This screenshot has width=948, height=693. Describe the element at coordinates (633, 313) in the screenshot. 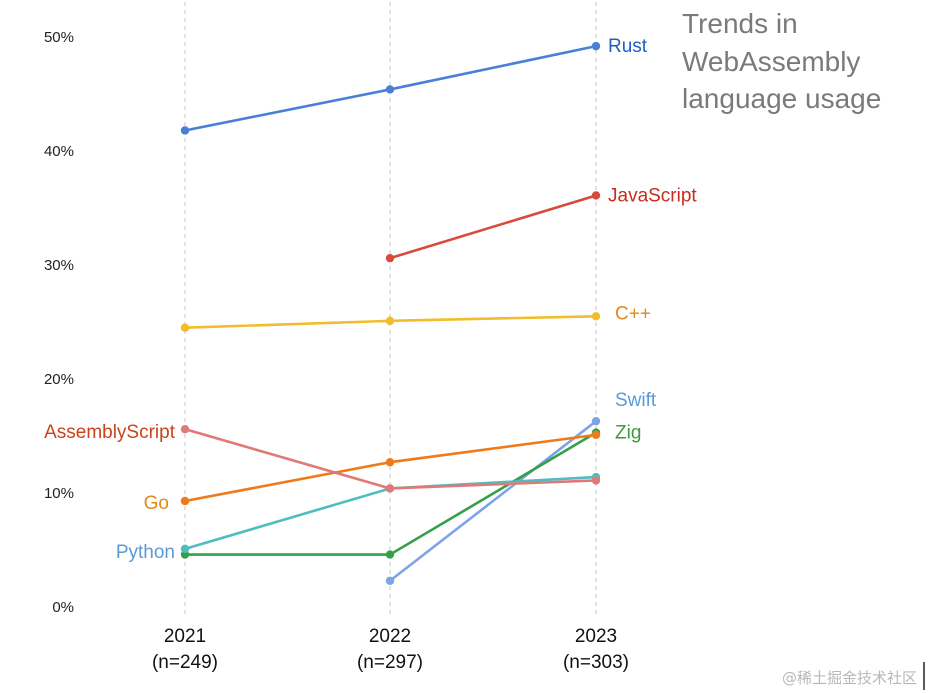

I see `series-label-c-: C++` at that location.